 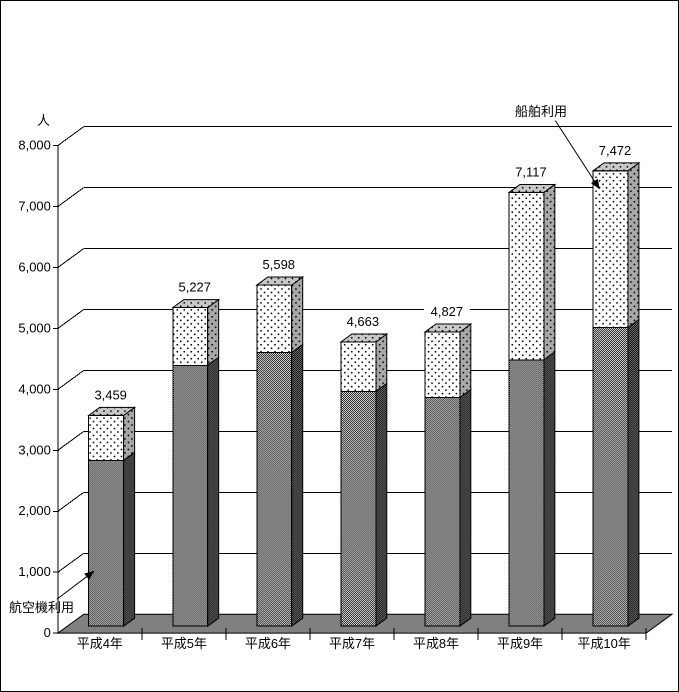 I want to click on total-label: 7,117, so click(x=530, y=171).